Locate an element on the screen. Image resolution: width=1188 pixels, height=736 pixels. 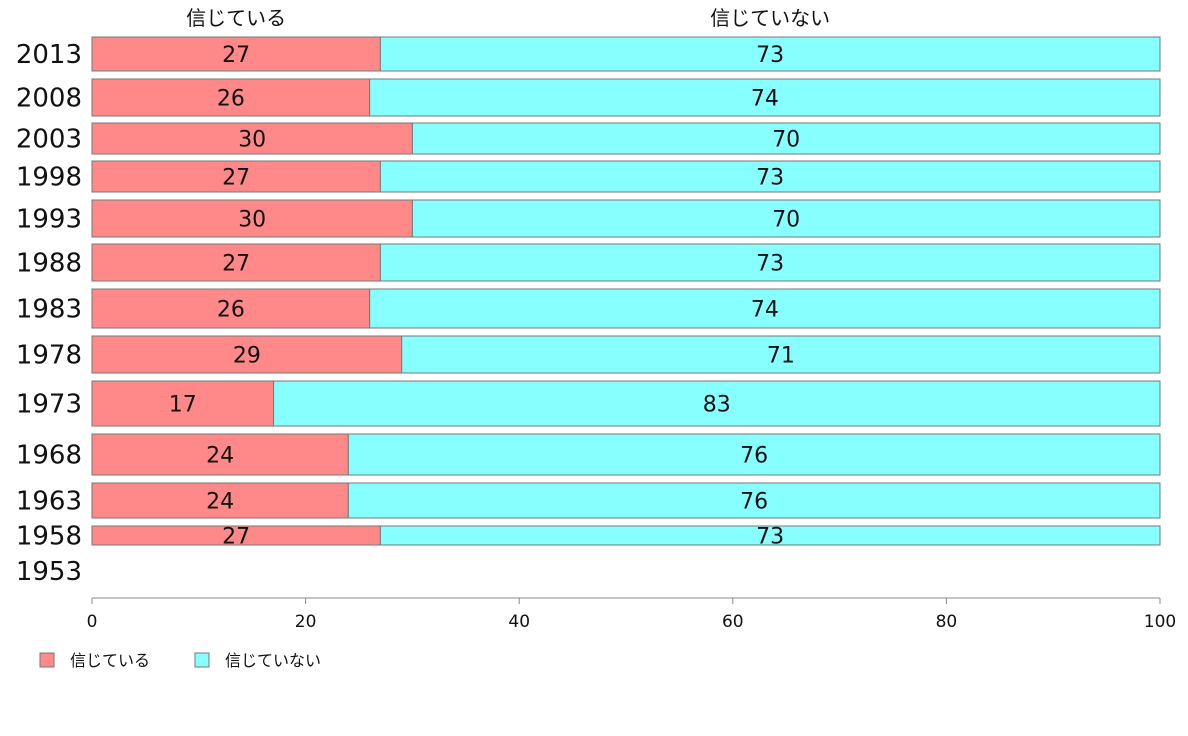
bar-1998-believe is located at coordinates (236, 176).